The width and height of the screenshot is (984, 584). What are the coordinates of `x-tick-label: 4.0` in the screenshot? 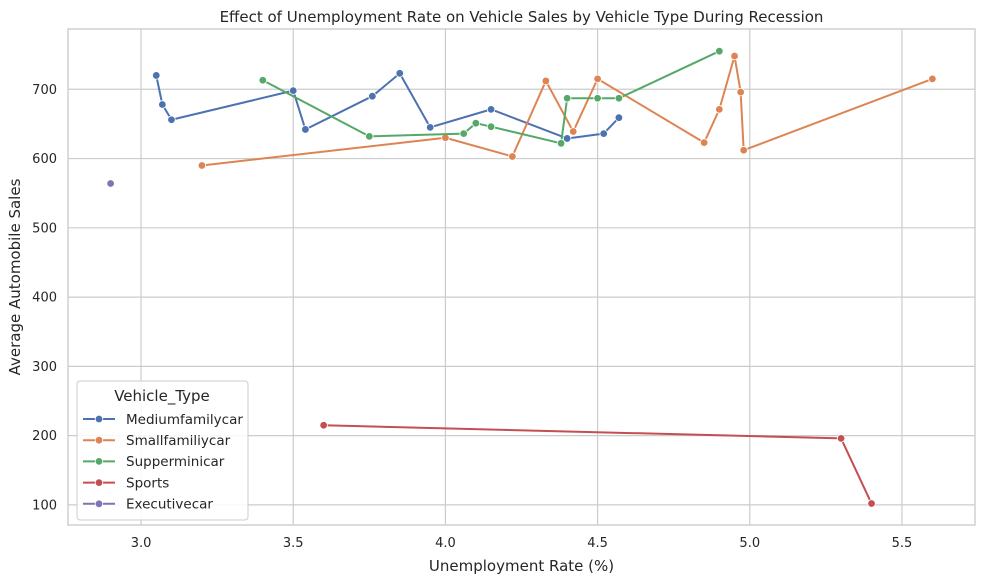 It's located at (445, 543).